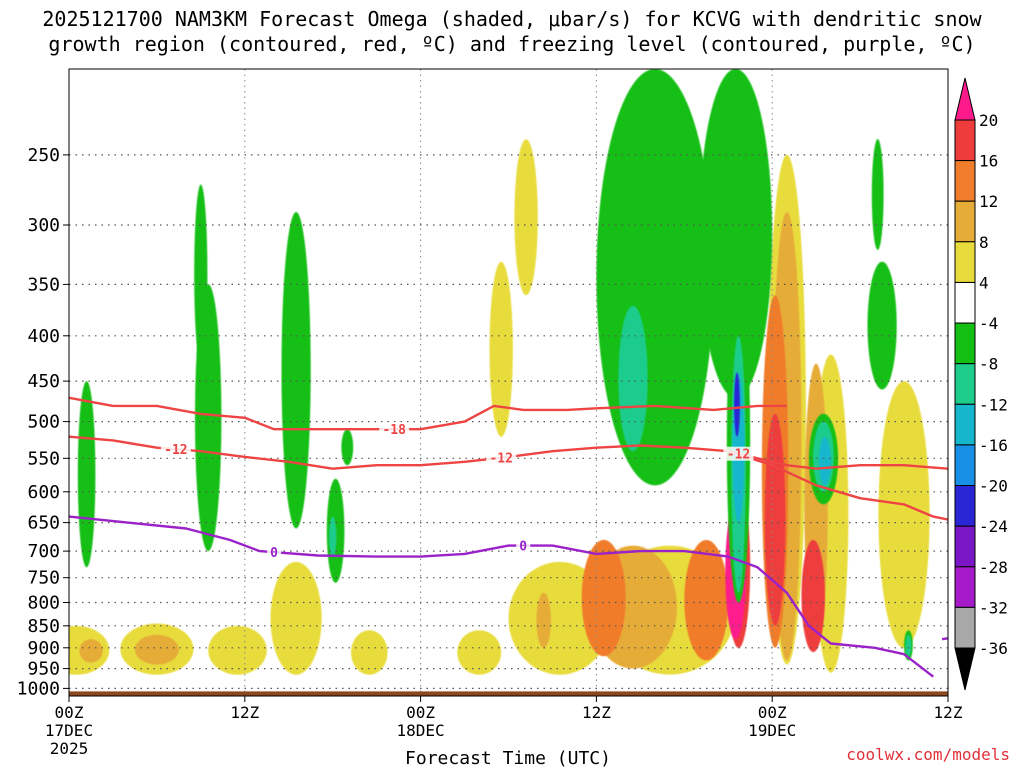 This screenshot has height=768, width=1024. I want to click on y-tick-label-550: 550, so click(43, 458).